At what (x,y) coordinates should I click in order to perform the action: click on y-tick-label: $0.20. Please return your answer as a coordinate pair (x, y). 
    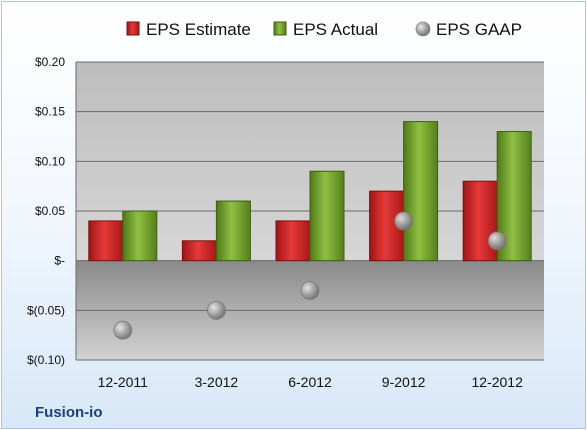
    Looking at the image, I should click on (50, 62).